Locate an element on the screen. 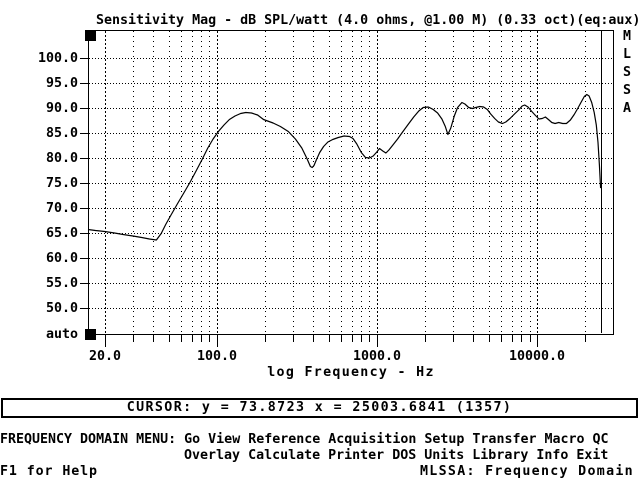  menu-item-setup: Setup is located at coordinates (444, 439).